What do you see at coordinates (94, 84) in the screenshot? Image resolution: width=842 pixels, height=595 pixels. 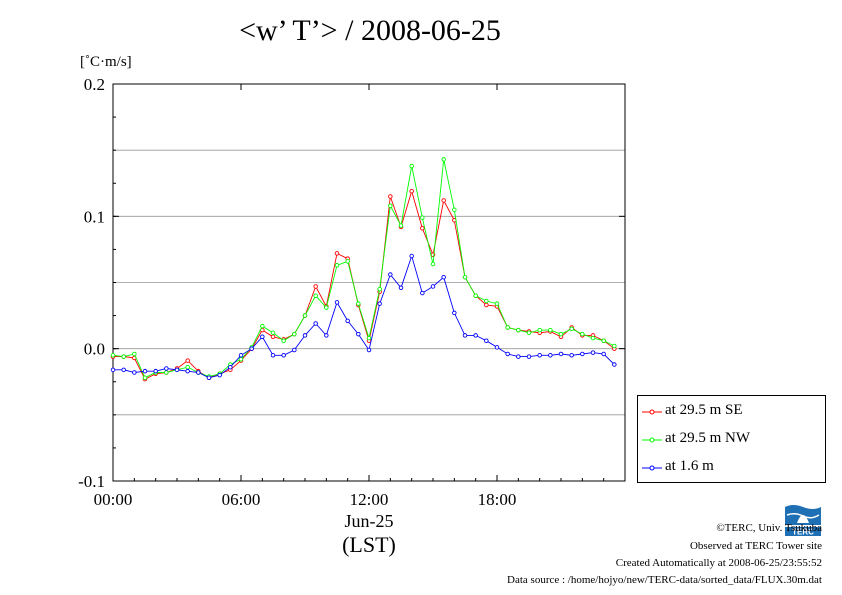 I see `y-tick-label: 0.2` at bounding box center [94, 84].